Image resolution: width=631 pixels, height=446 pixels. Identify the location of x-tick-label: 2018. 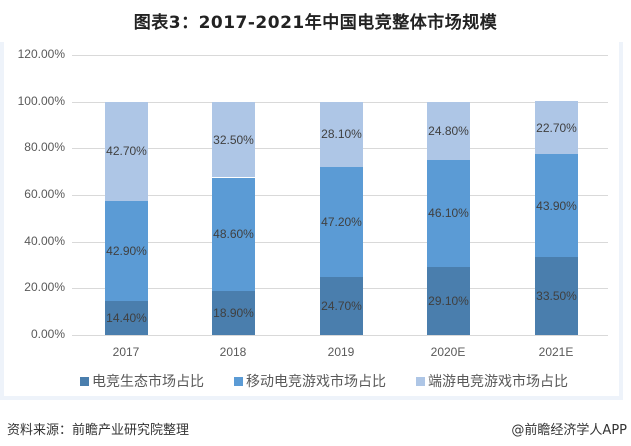
(233, 352).